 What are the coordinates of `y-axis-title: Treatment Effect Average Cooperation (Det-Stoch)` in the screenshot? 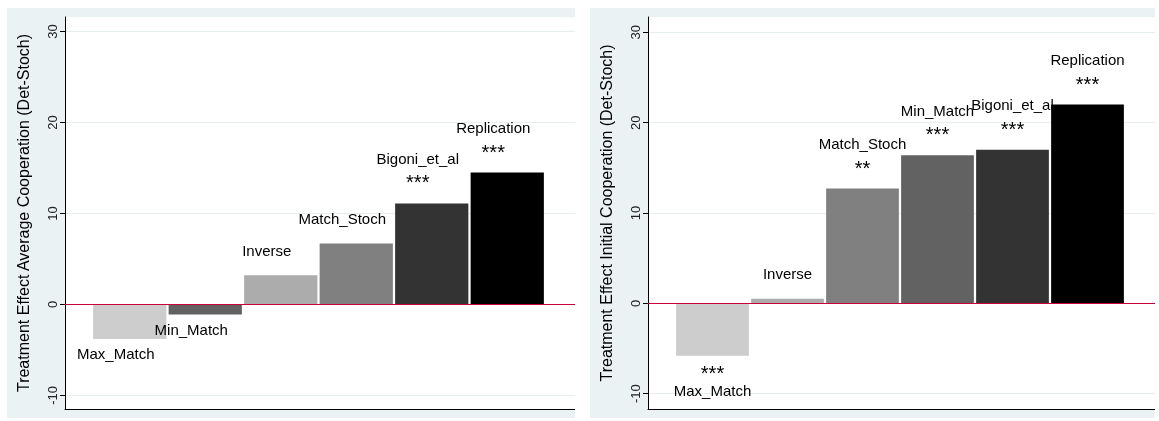 It's located at (23, 213).